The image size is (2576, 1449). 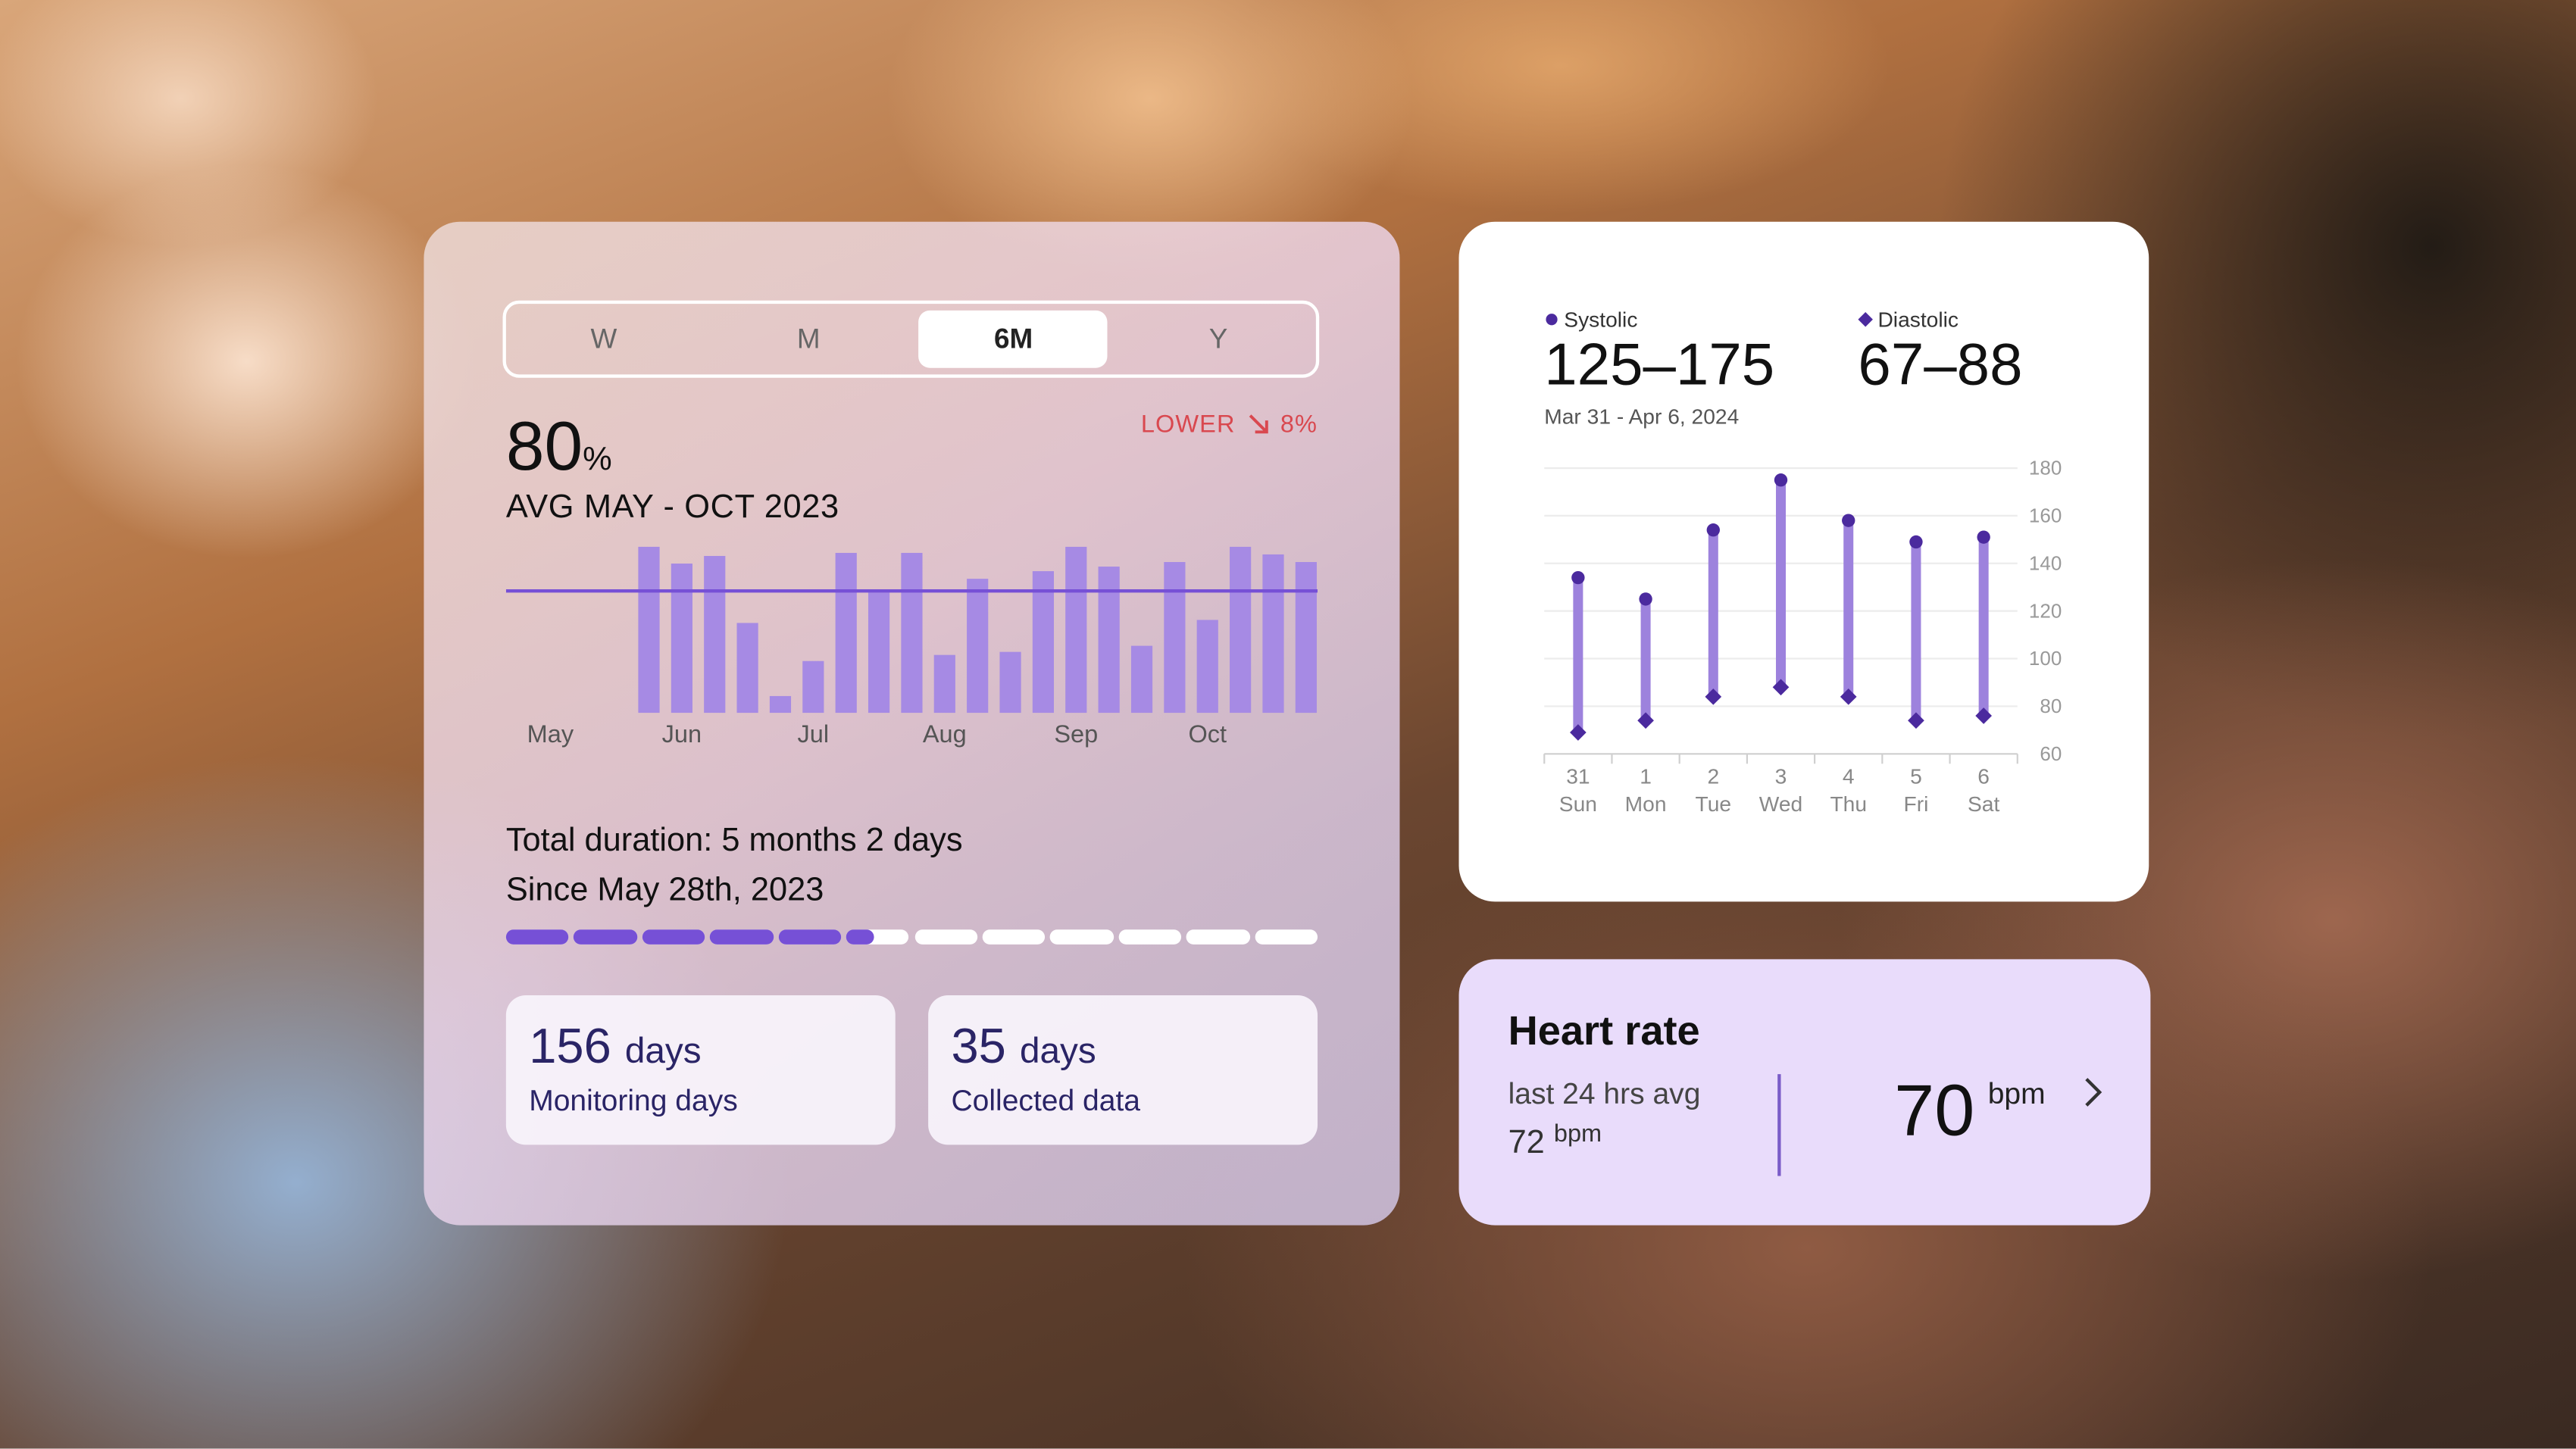 I want to click on stat-card: 35 days Collected data, so click(x=1123, y=1070).